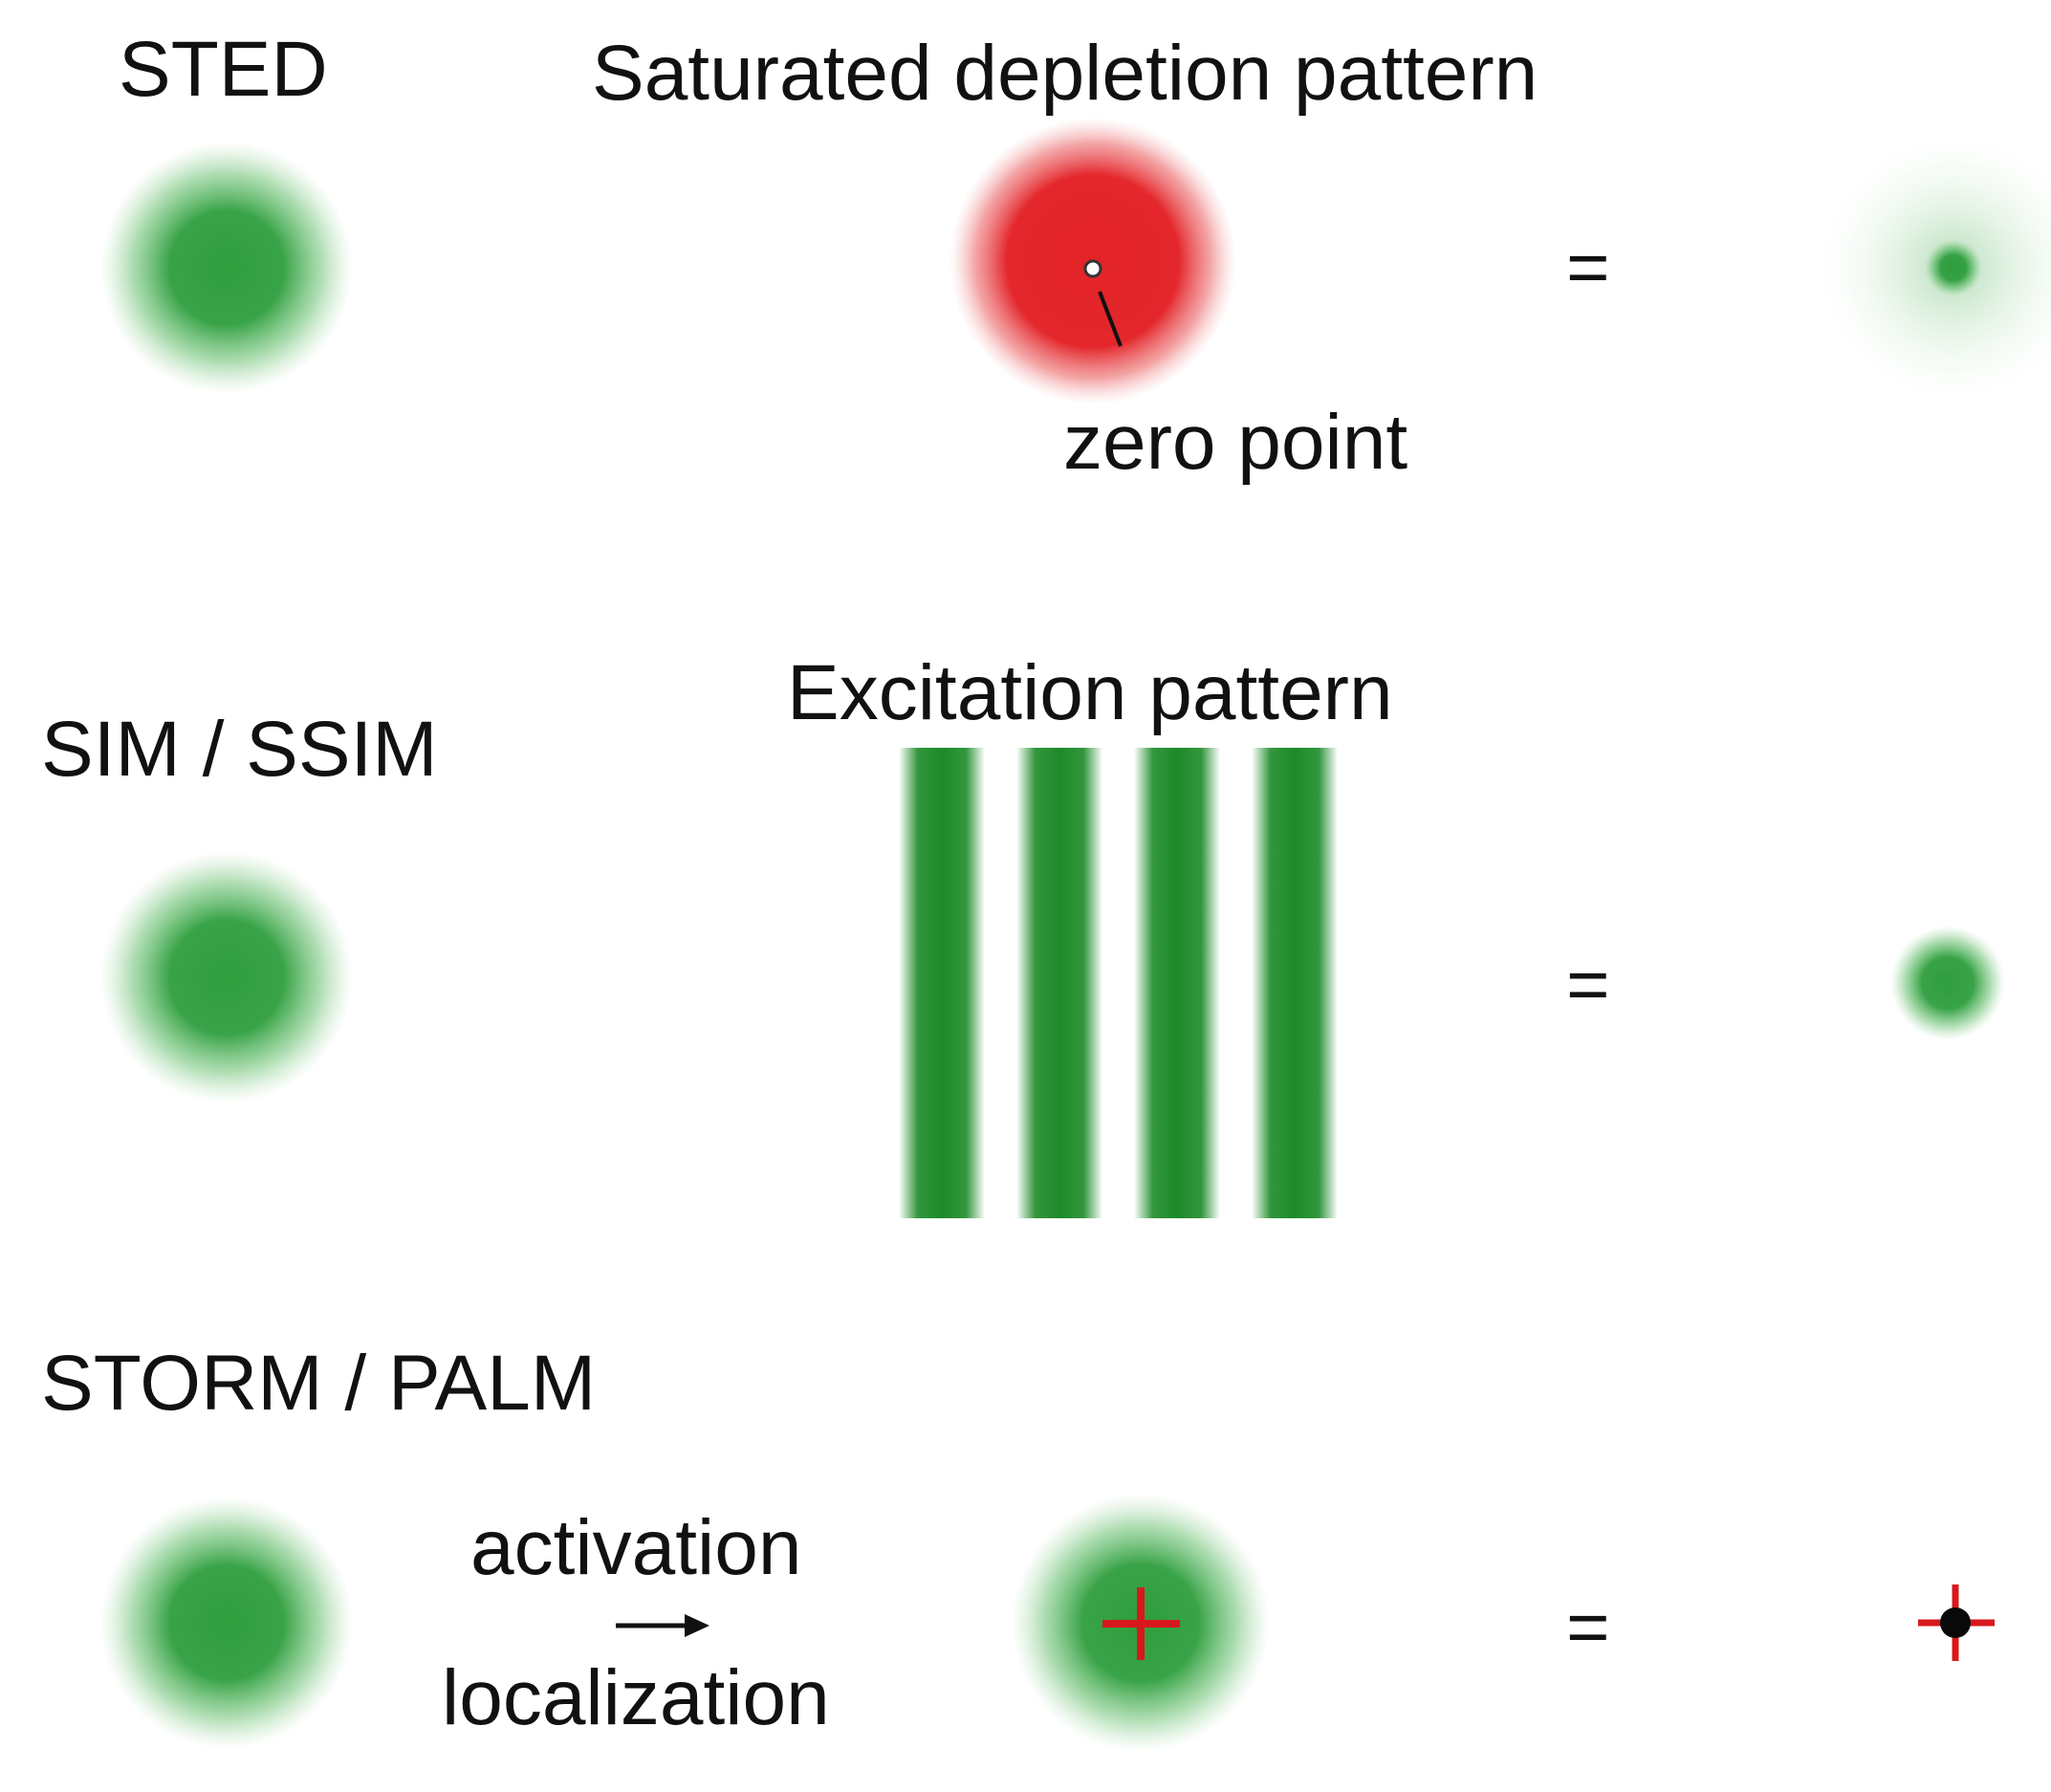 The image size is (2051, 1792). What do you see at coordinates (1956, 1622) in the screenshot?
I see `storm-result-marker` at bounding box center [1956, 1622].